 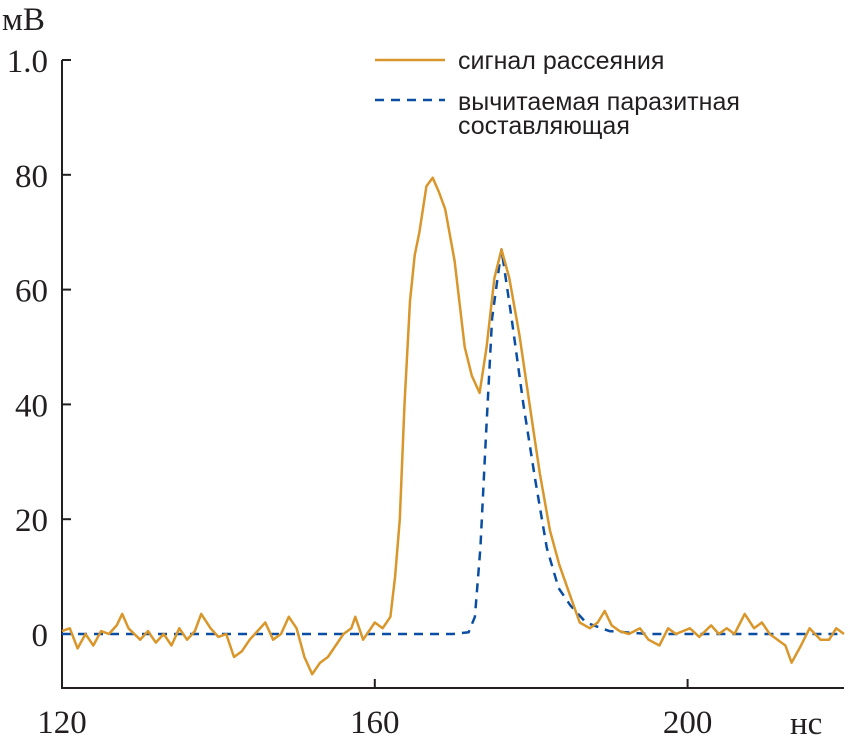 I want to click on legend-label-signal: сигнал рассеяния, so click(x=561, y=61).